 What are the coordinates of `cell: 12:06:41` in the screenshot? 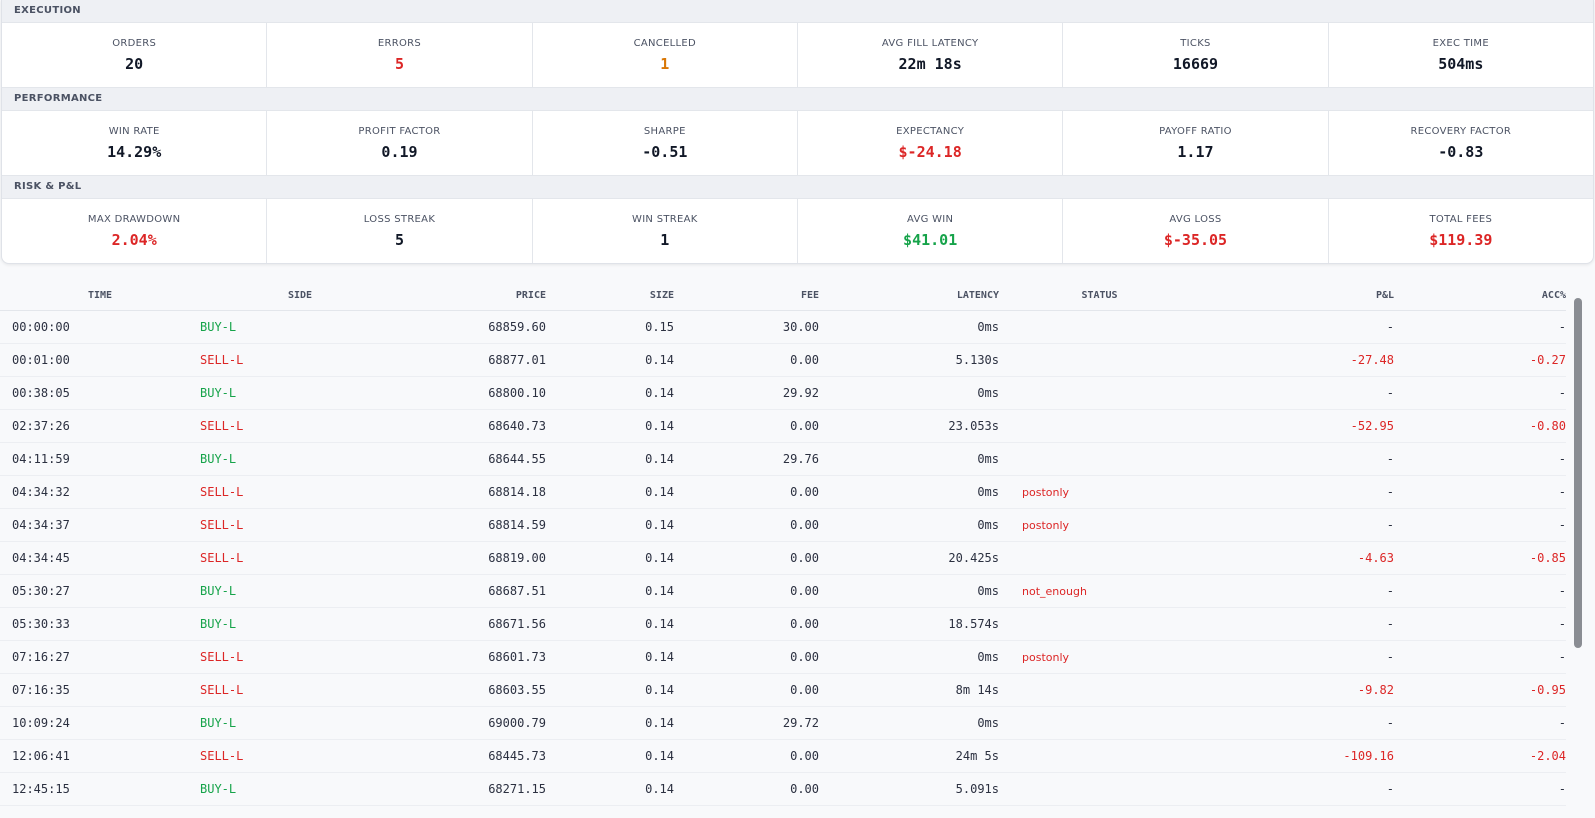 It's located at (100, 756).